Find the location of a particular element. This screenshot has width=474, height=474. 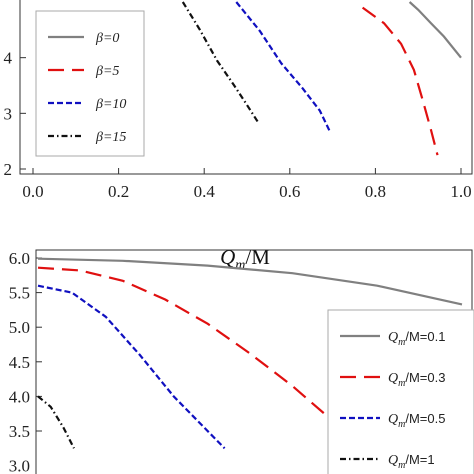

top-legend-label-15: β=15 is located at coordinates (110, 137).